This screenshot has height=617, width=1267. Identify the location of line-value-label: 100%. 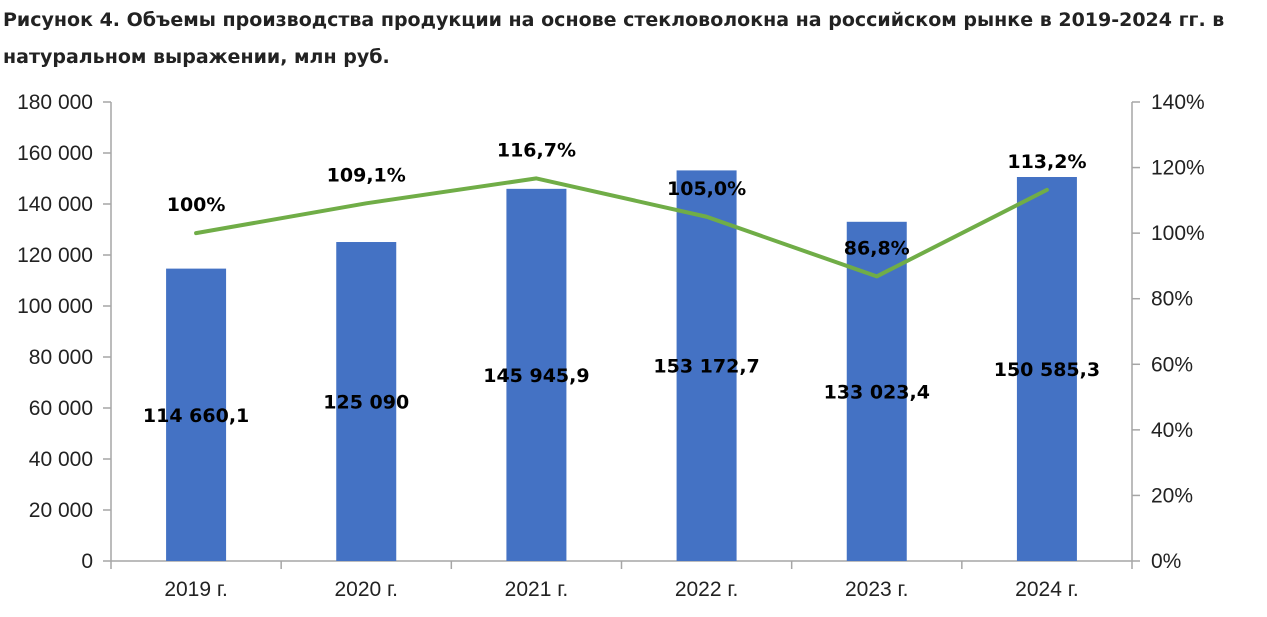
(196, 205).